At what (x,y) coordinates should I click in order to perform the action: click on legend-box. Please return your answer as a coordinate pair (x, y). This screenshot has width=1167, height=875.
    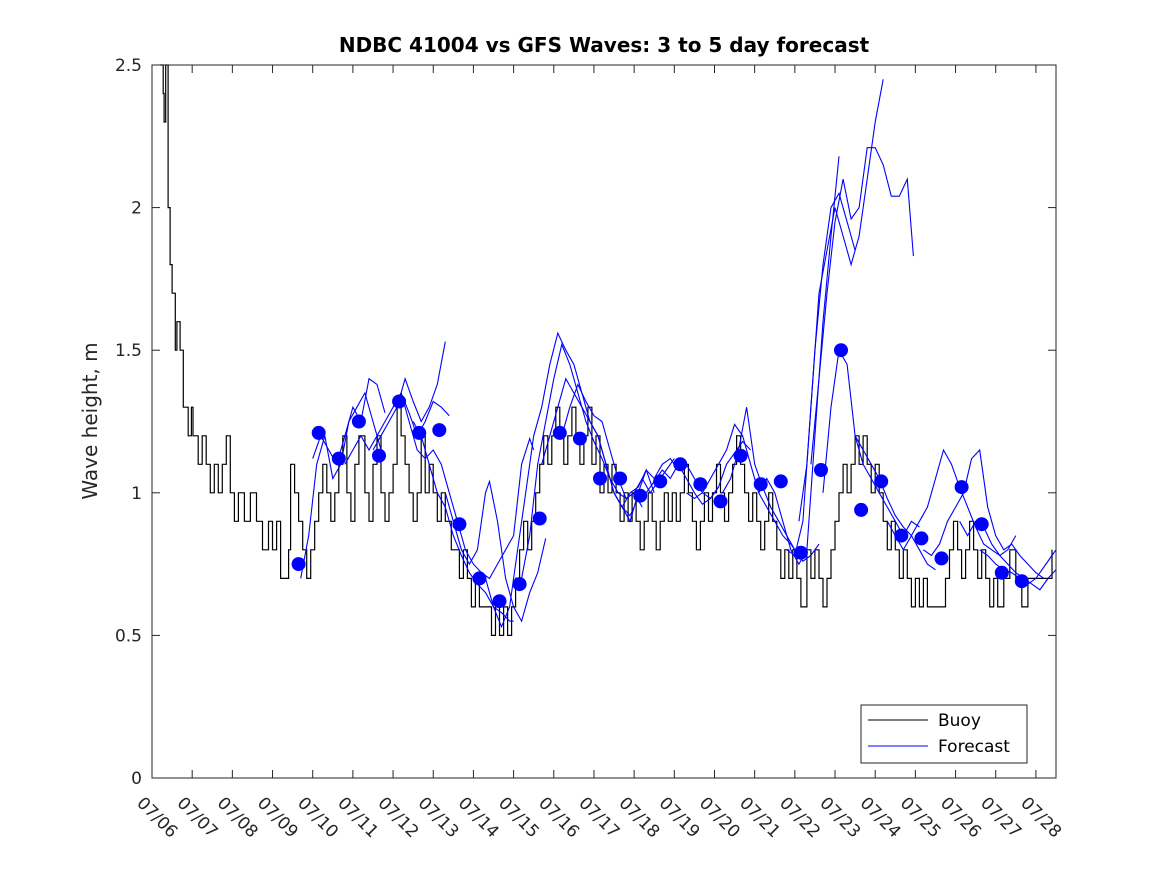
    Looking at the image, I should click on (944, 734).